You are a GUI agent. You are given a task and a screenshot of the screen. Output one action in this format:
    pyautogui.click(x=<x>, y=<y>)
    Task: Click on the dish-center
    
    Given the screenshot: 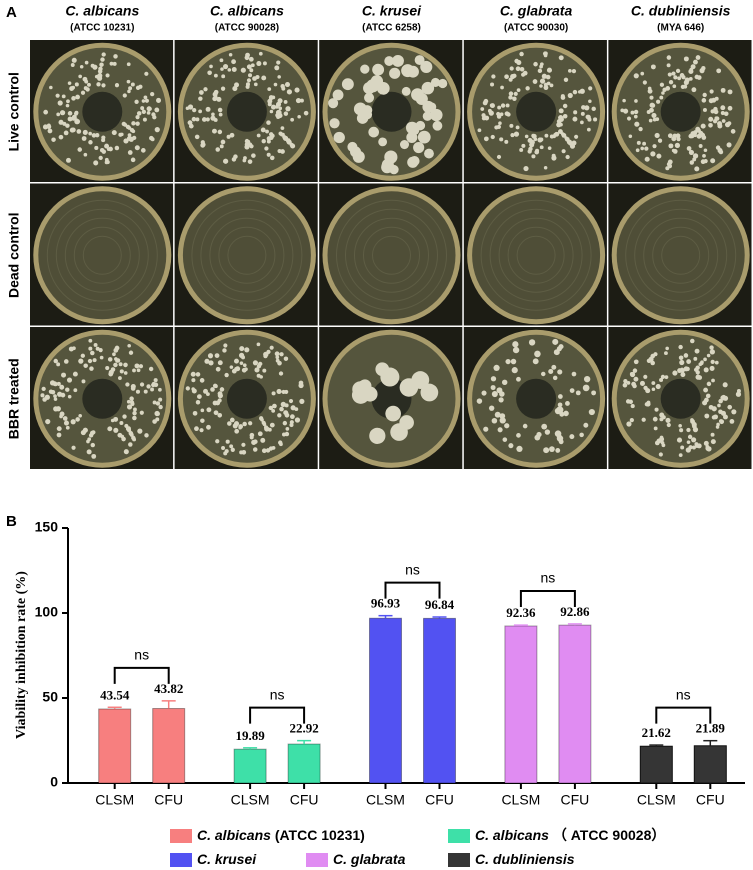 What is the action you would take?
    pyautogui.click(x=246, y=398)
    